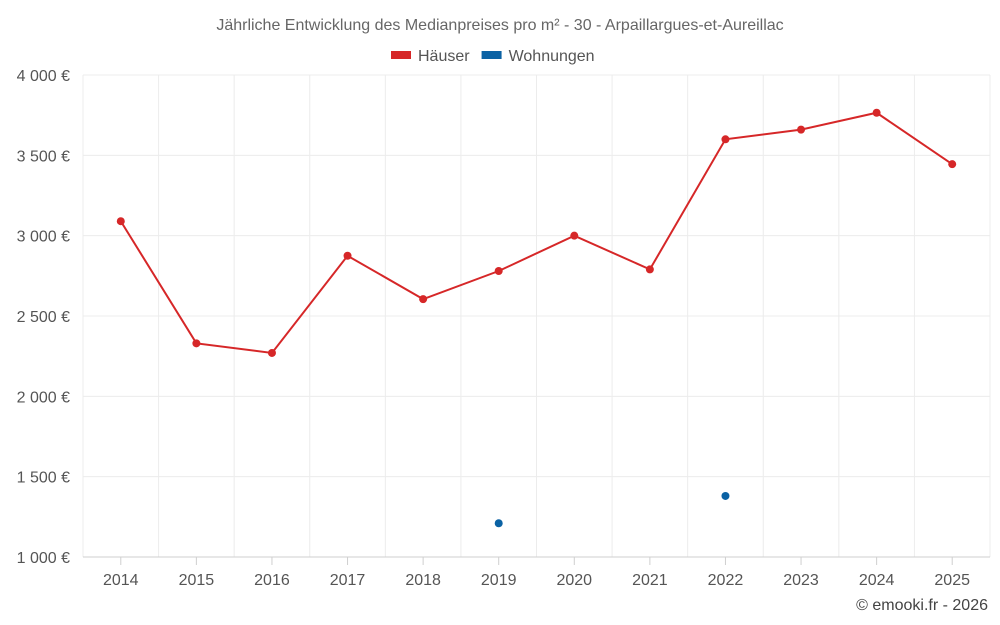 The image size is (1000, 625). Describe the element at coordinates (922, 605) in the screenshot. I see `credit-text: © emooki.fr - 2026` at that location.